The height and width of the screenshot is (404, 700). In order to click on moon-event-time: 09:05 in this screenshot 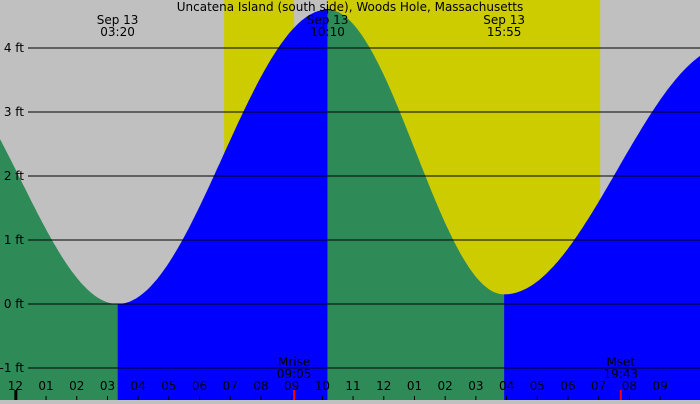, I will do `click(294, 374)`.